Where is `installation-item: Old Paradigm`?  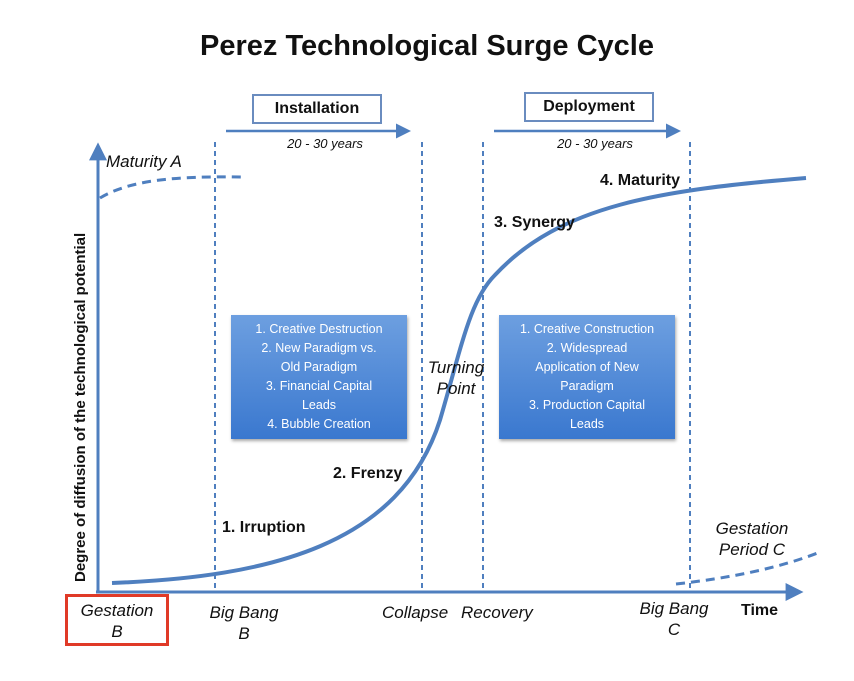 installation-item: Old Paradigm is located at coordinates (319, 367).